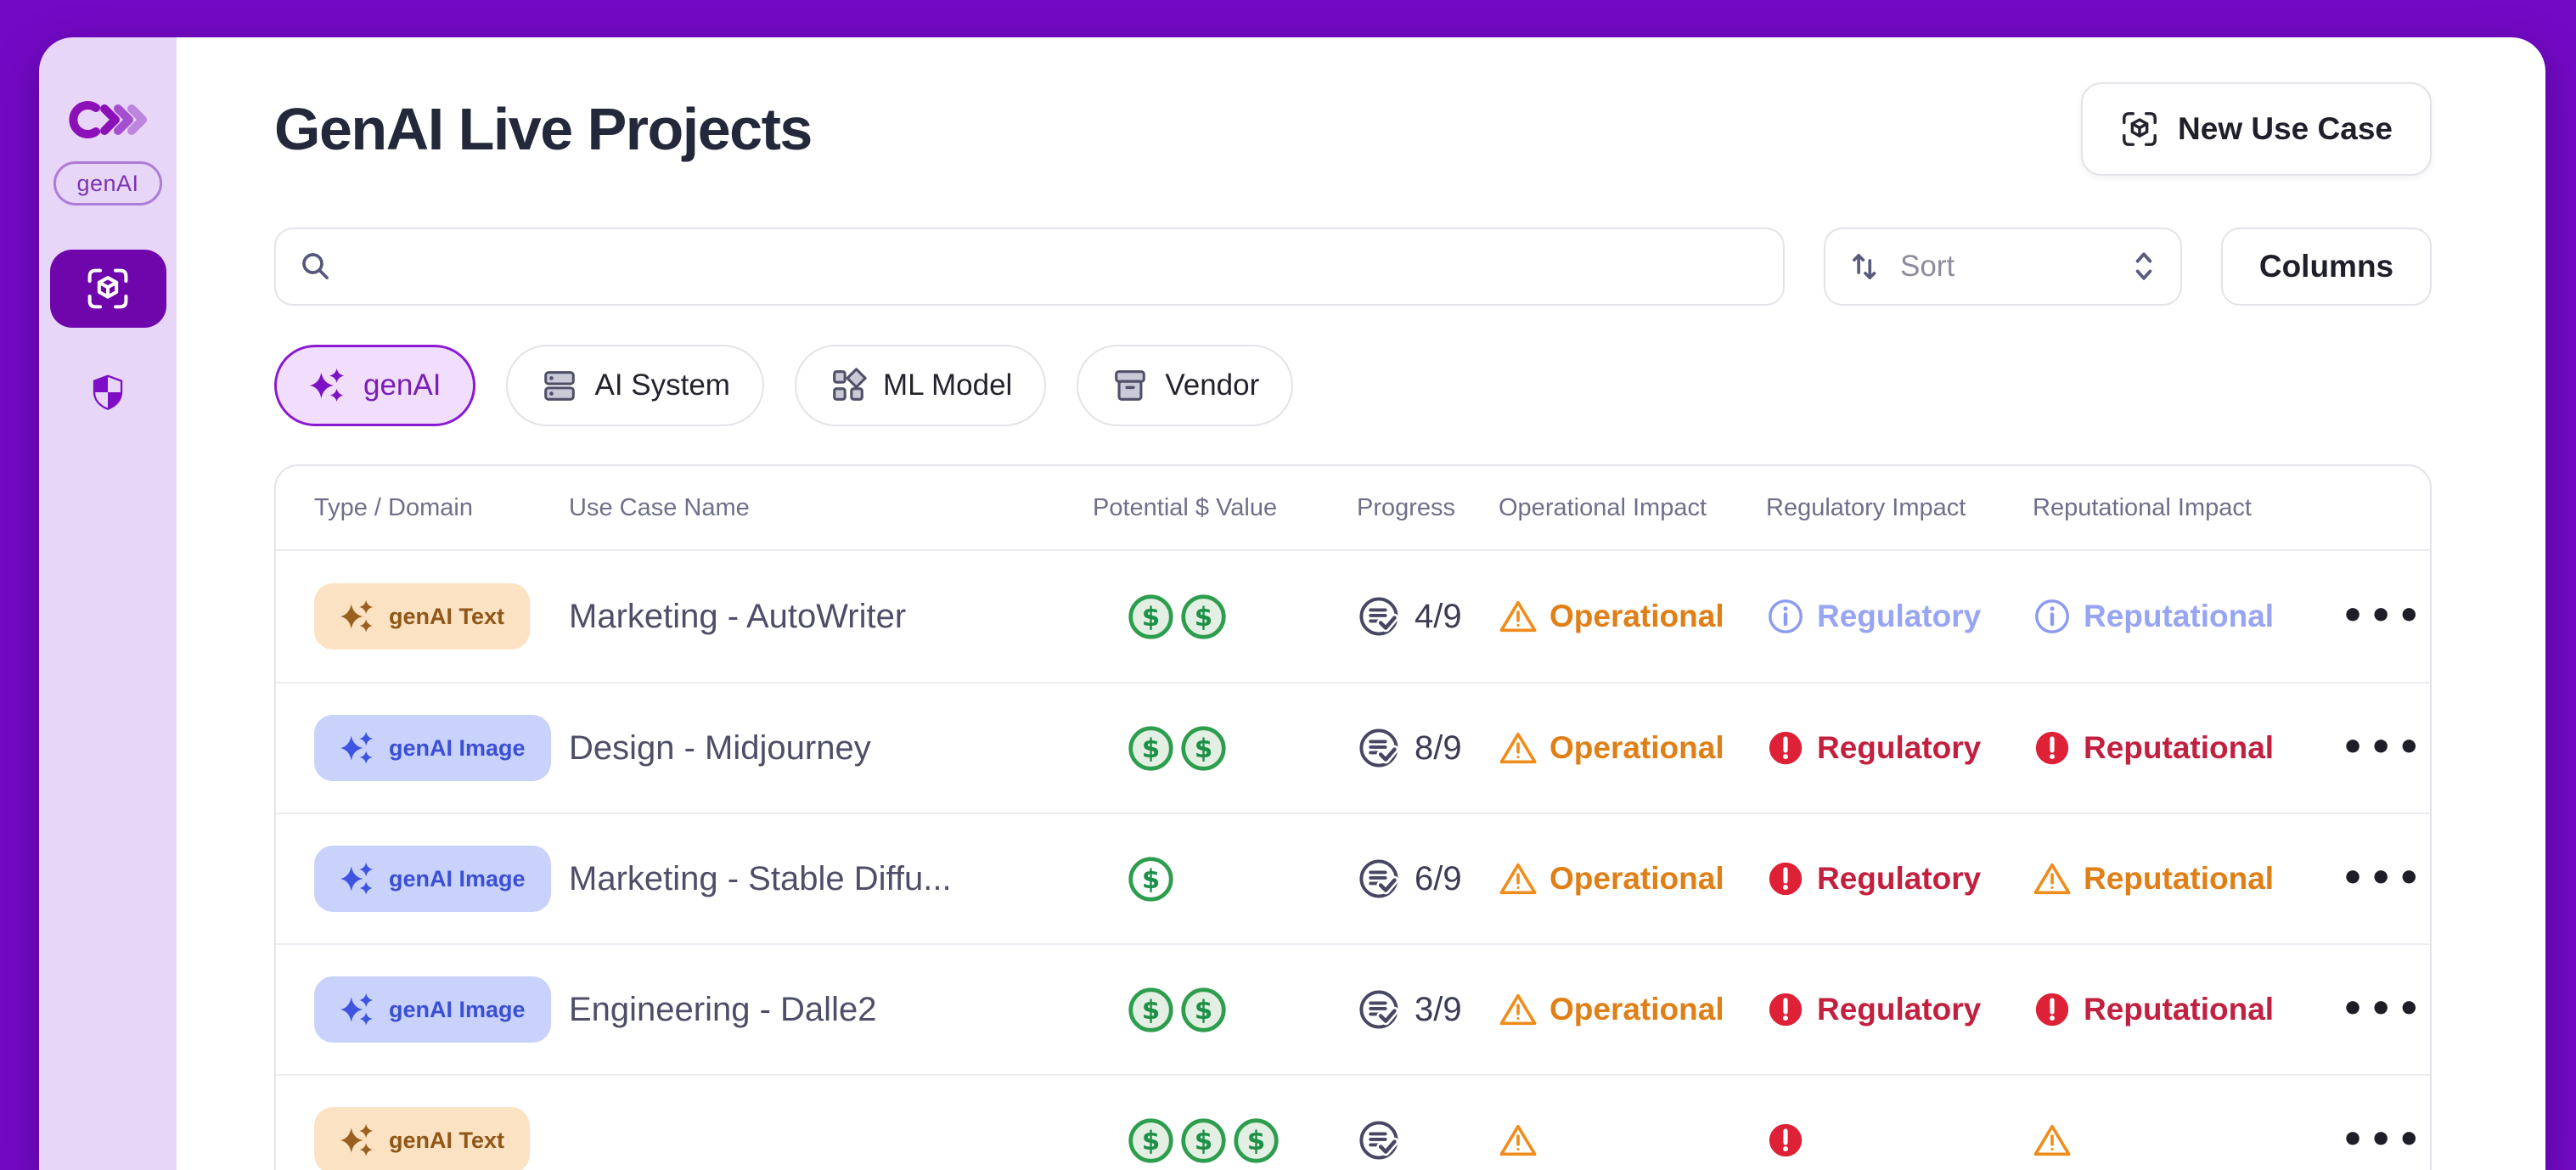  Describe the element at coordinates (850, 384) in the screenshot. I see `components-icon` at that location.